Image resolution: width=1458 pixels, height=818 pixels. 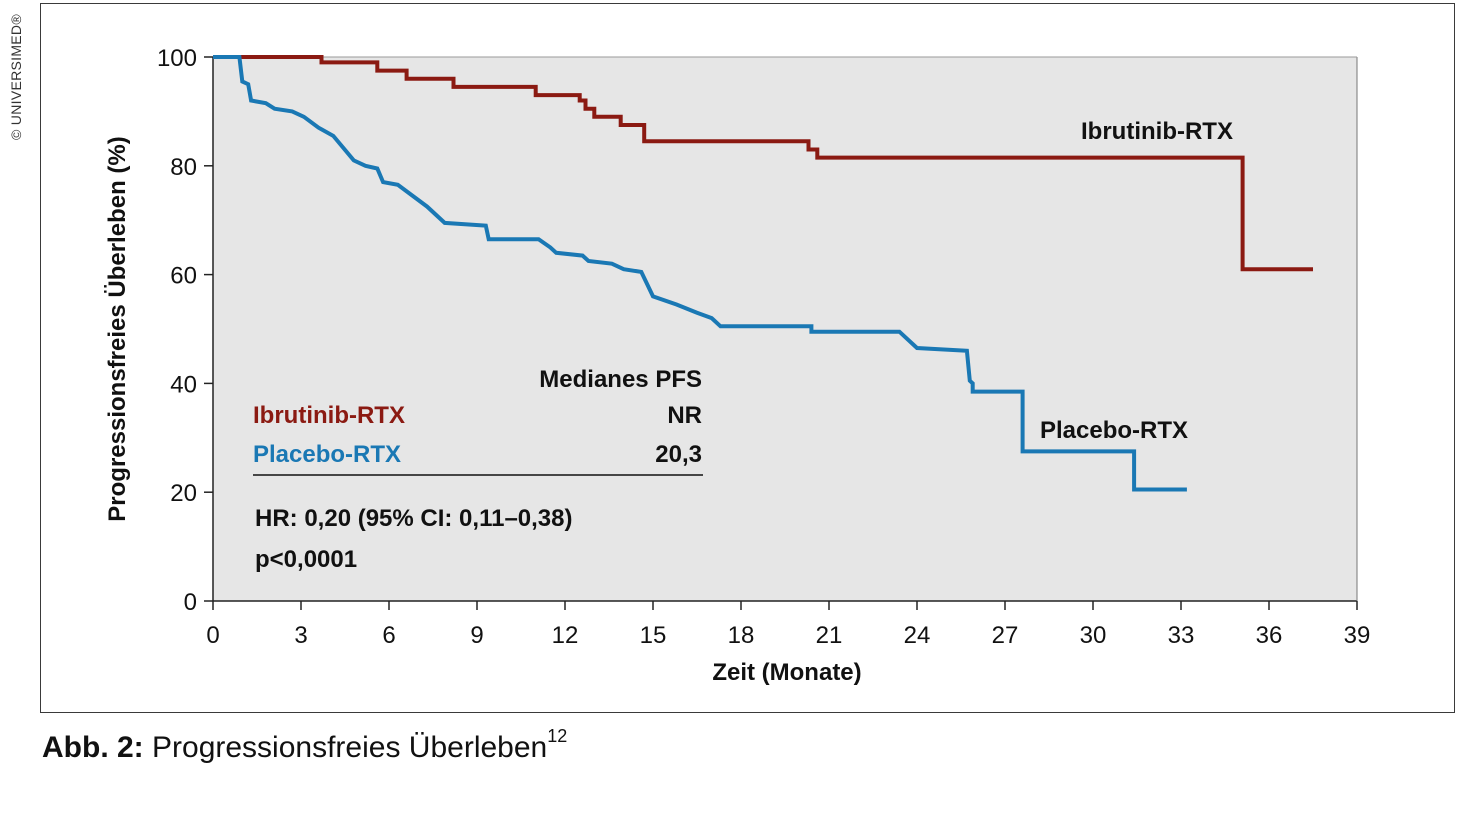 What do you see at coordinates (93, 747) in the screenshot?
I see `caption-label: Abb. 2:` at bounding box center [93, 747].